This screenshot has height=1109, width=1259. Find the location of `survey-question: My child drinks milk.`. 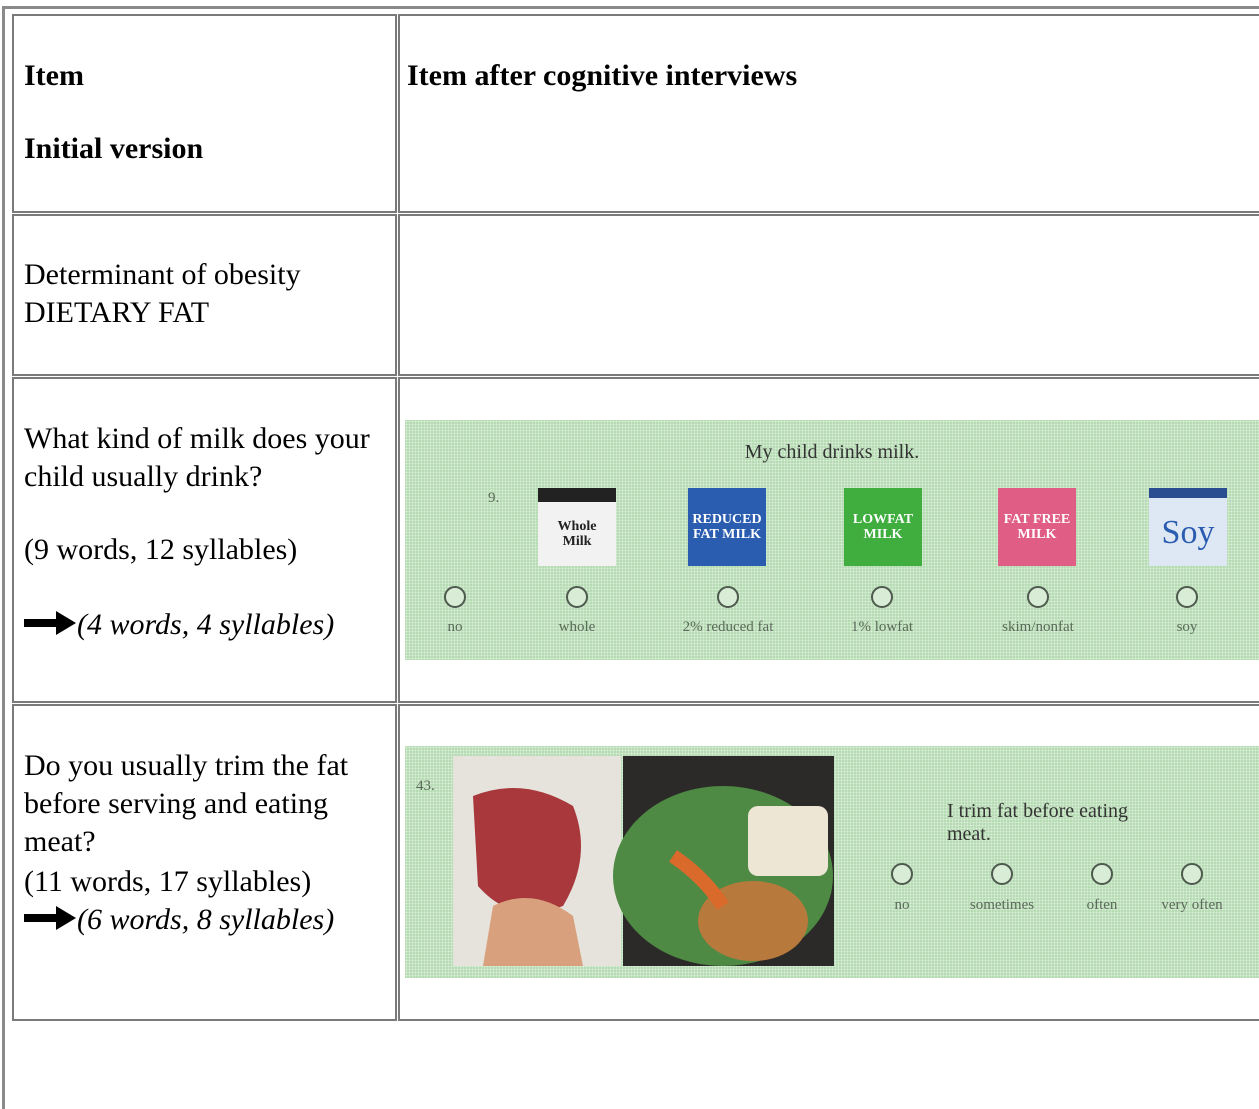

survey-question: My child drinks milk. is located at coordinates (832, 452).